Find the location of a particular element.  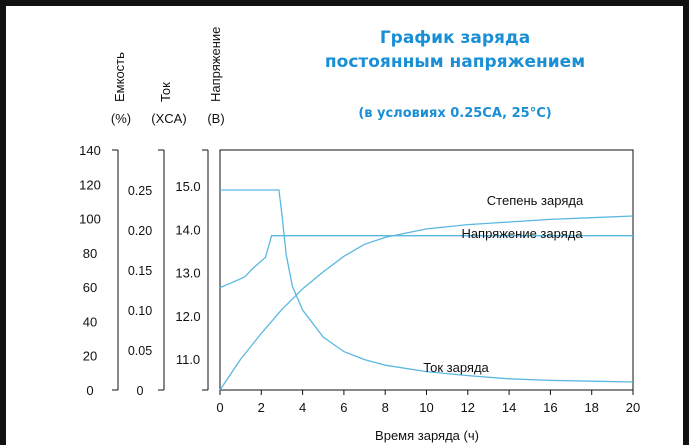

current-axis-unit: (XCA) is located at coordinates (168, 118).